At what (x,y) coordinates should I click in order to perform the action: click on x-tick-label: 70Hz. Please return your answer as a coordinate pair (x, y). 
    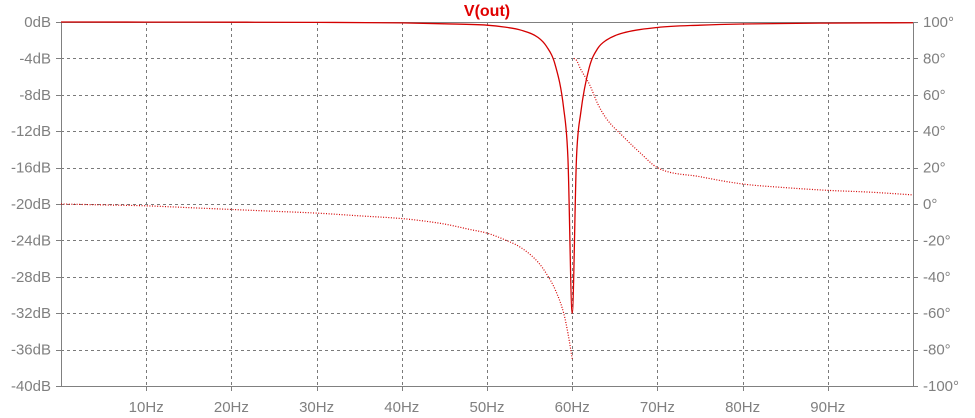
    Looking at the image, I should click on (657, 407).